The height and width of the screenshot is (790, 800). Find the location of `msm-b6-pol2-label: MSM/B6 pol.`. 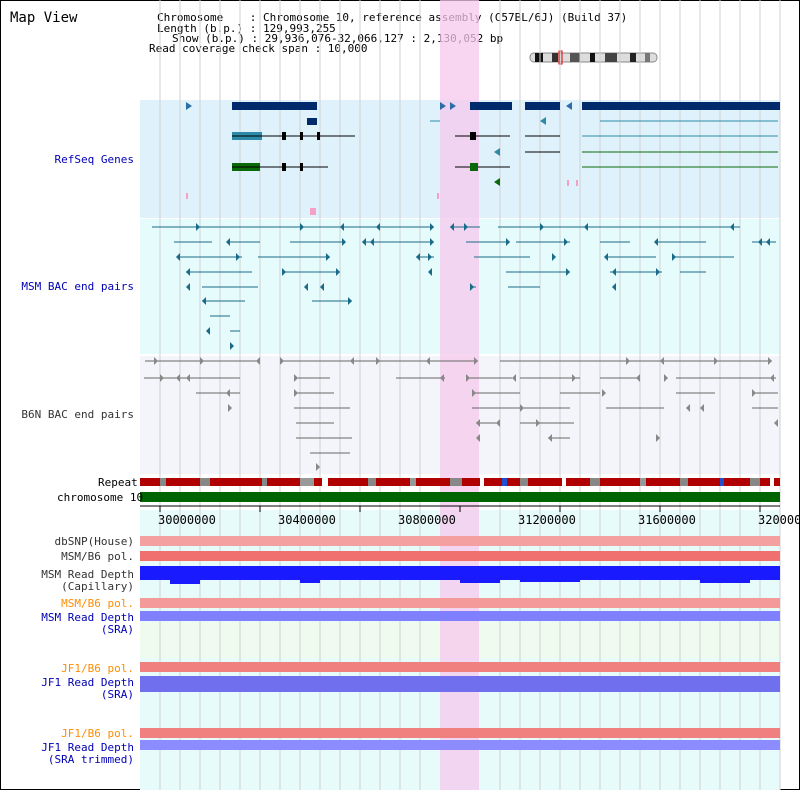

msm-b6-pol2-label: MSM/B6 pol. is located at coordinates (97, 603).